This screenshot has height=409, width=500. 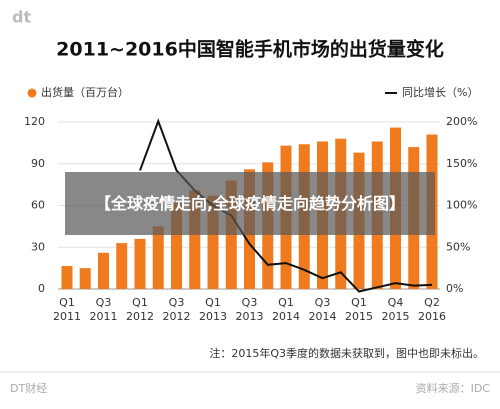 What do you see at coordinates (432, 302) in the screenshot?
I see `x-tick-label: Q2` at bounding box center [432, 302].